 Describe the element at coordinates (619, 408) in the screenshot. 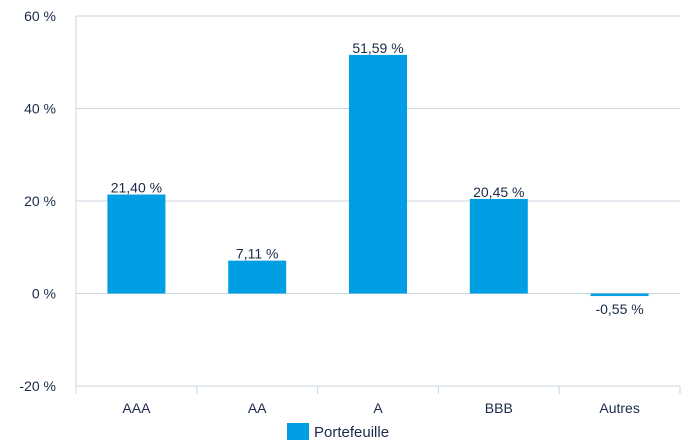

I see `x-tick-label-autres: Autres` at that location.